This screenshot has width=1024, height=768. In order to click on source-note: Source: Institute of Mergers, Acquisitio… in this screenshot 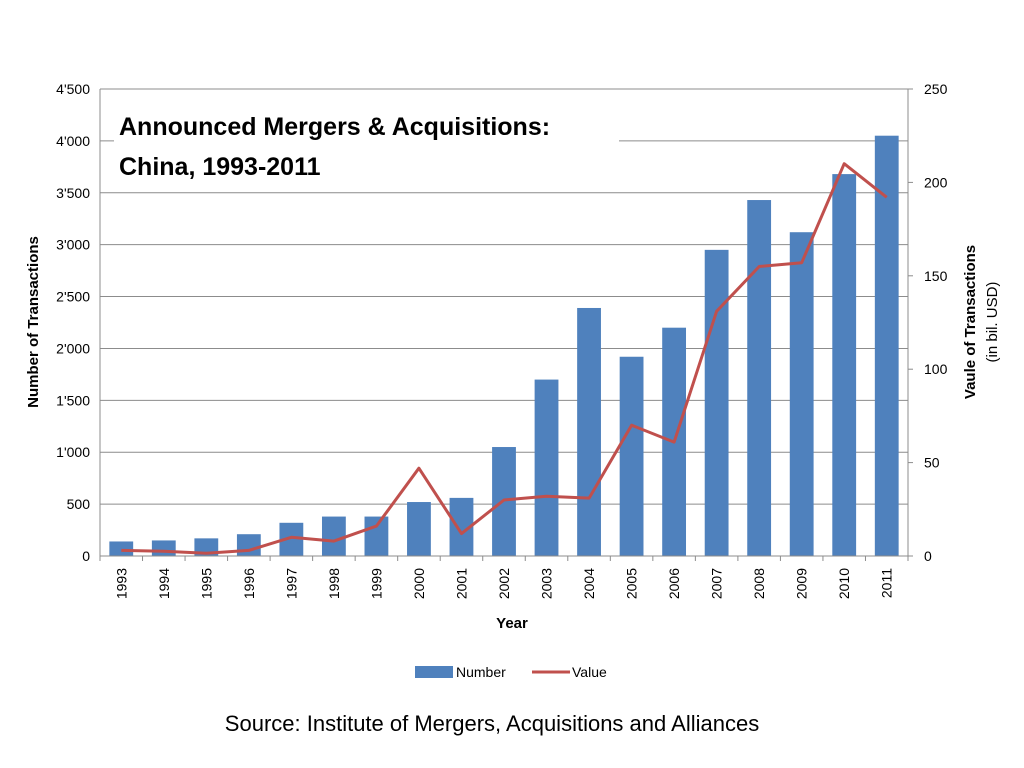, I will do `click(492, 723)`.